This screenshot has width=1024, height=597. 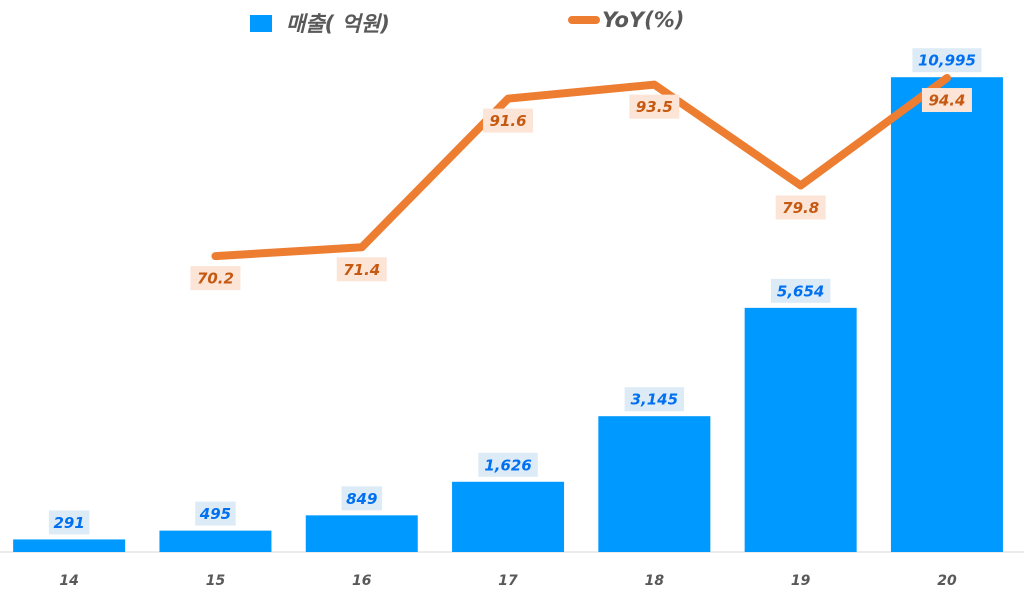 I want to click on yoy-data-label: 94.4, so click(x=946, y=101).